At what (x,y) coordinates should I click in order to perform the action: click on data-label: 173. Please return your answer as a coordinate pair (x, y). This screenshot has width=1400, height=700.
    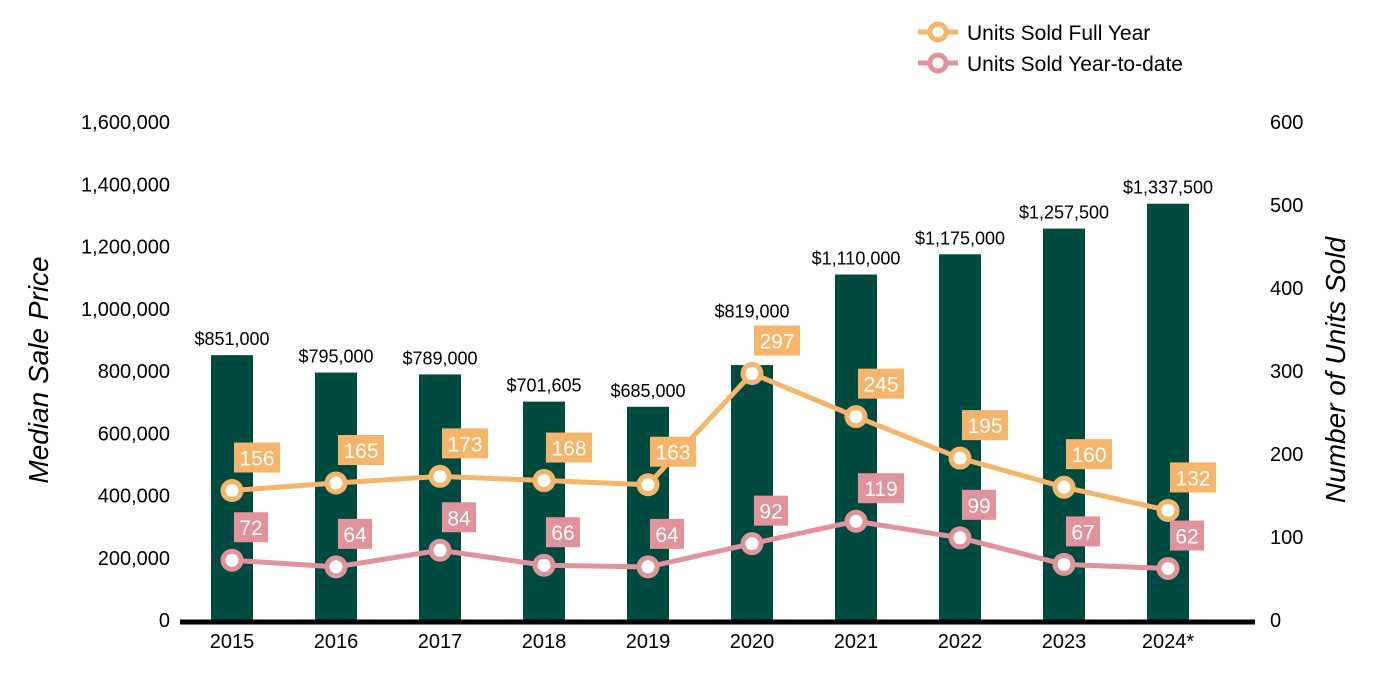
    Looking at the image, I should click on (464, 444).